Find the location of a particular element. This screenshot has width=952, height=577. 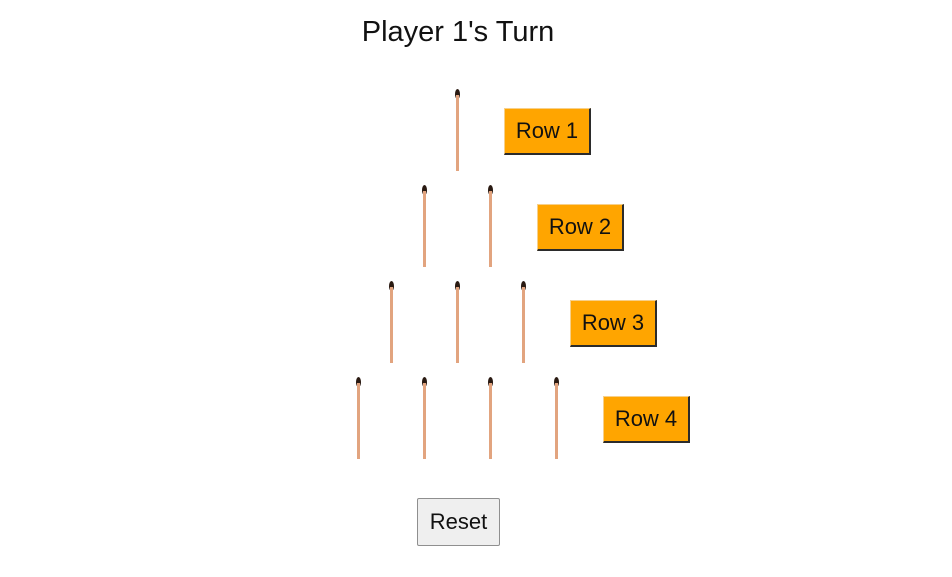

turn-indicator: Player 1's Turn is located at coordinates (458, 32).